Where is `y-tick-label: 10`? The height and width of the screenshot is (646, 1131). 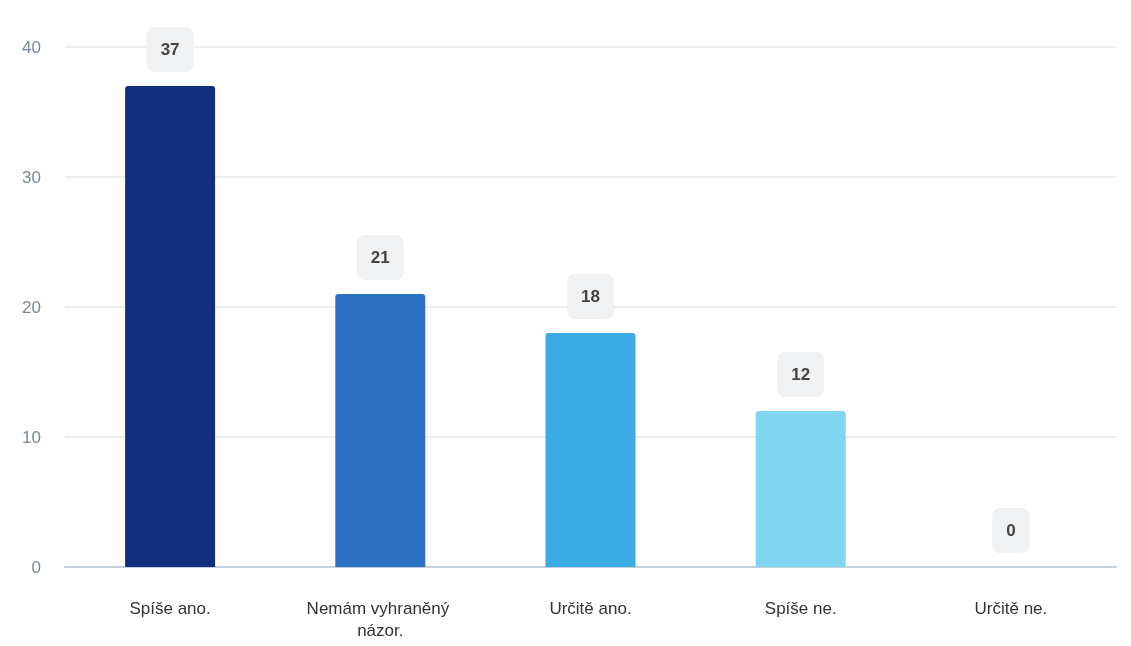
y-tick-label: 10 is located at coordinates (31, 437).